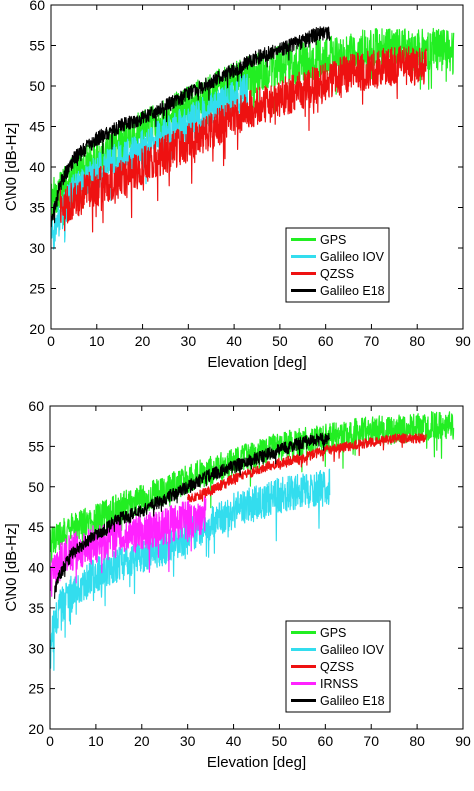 Image resolution: width=474 pixels, height=791 pixels. I want to click on legend: GPS Galileo IOV QZSS Galileo E18, so click(337, 265).